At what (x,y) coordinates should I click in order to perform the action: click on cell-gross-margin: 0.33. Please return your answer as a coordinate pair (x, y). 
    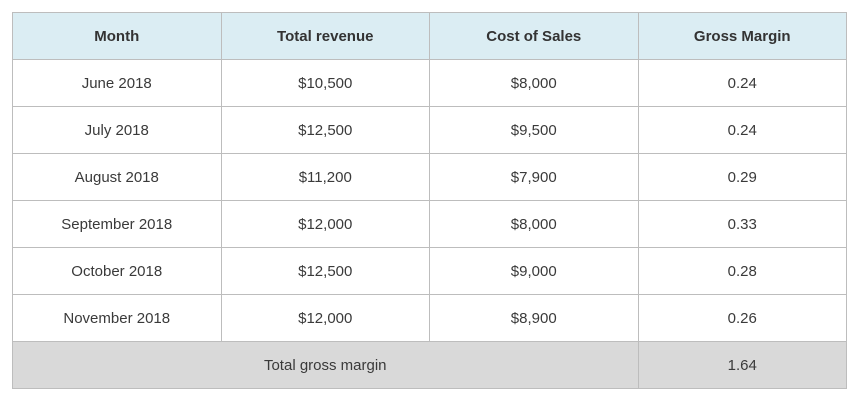
    Looking at the image, I should click on (742, 224).